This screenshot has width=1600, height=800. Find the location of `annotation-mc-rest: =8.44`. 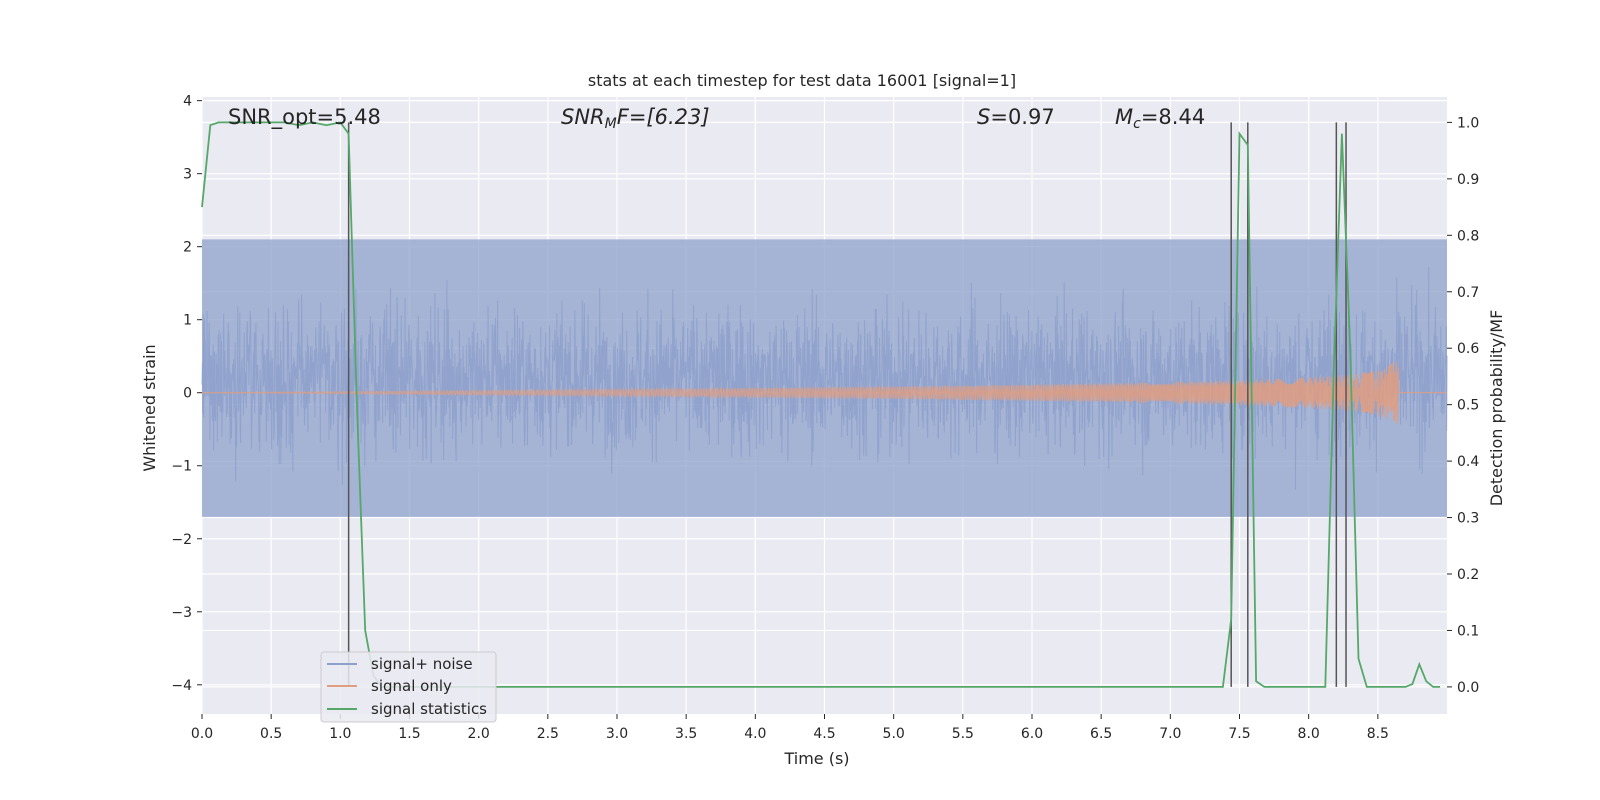

annotation-mc-rest: =8.44 is located at coordinates (1173, 117).